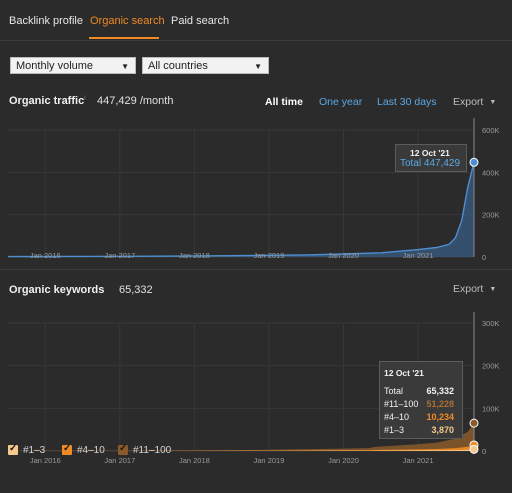  I want to click on keywords-value: 65,332, so click(136, 290).